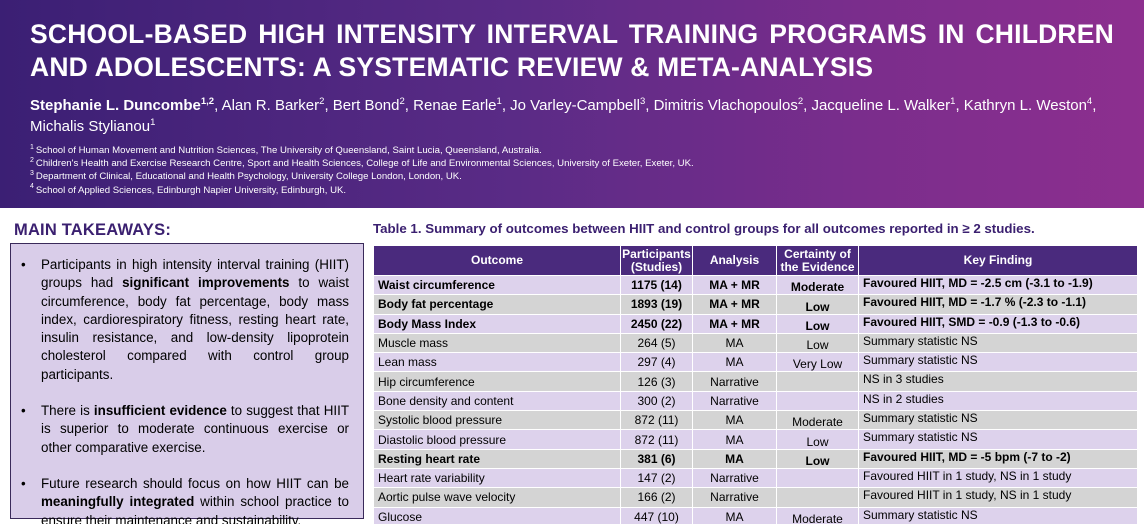  What do you see at coordinates (734, 304) in the screenshot?
I see `cell-analysis: MA + MR` at bounding box center [734, 304].